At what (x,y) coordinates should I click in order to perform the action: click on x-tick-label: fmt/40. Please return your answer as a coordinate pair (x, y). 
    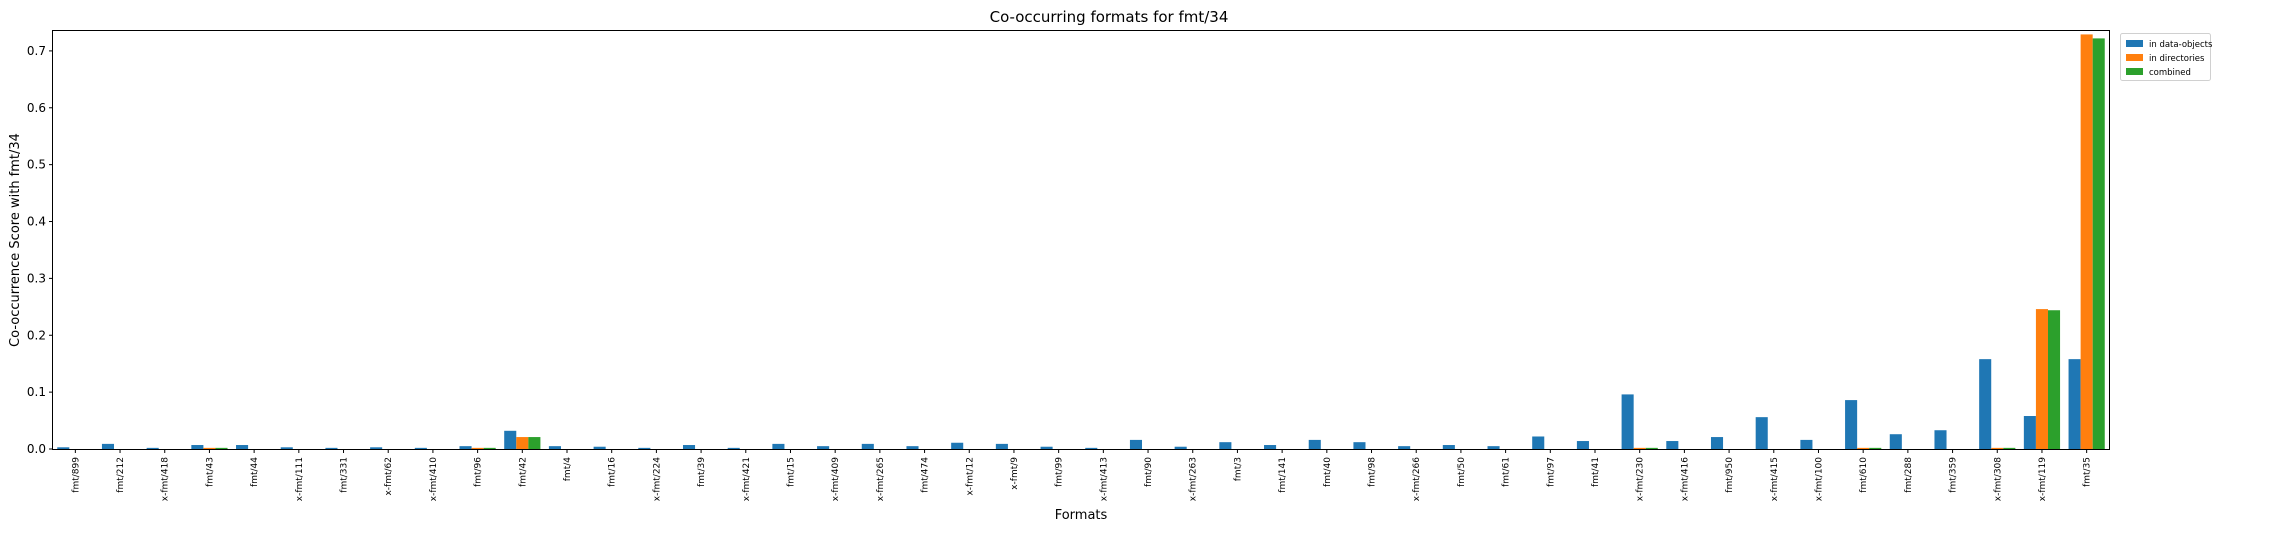
    Looking at the image, I should click on (1328, 472).